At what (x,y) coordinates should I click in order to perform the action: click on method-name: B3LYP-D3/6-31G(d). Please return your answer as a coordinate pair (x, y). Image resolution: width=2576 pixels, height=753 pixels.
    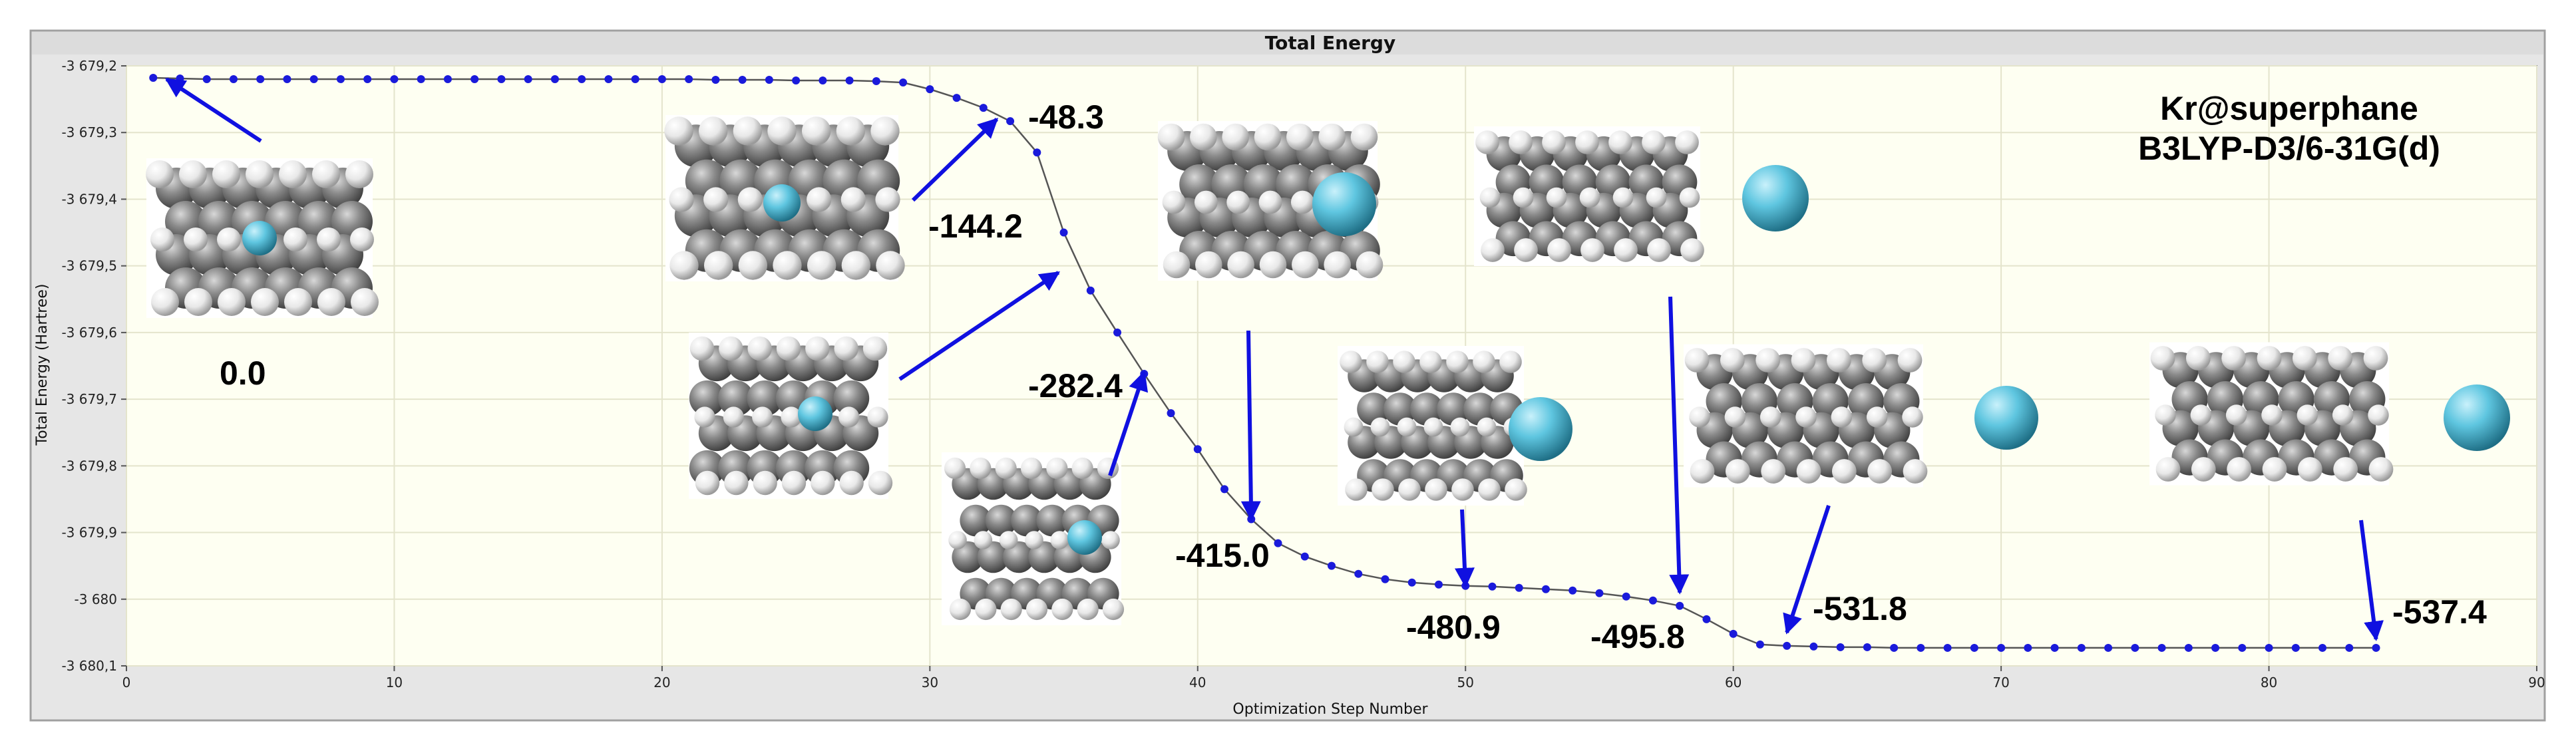
    Looking at the image, I should click on (2289, 148).